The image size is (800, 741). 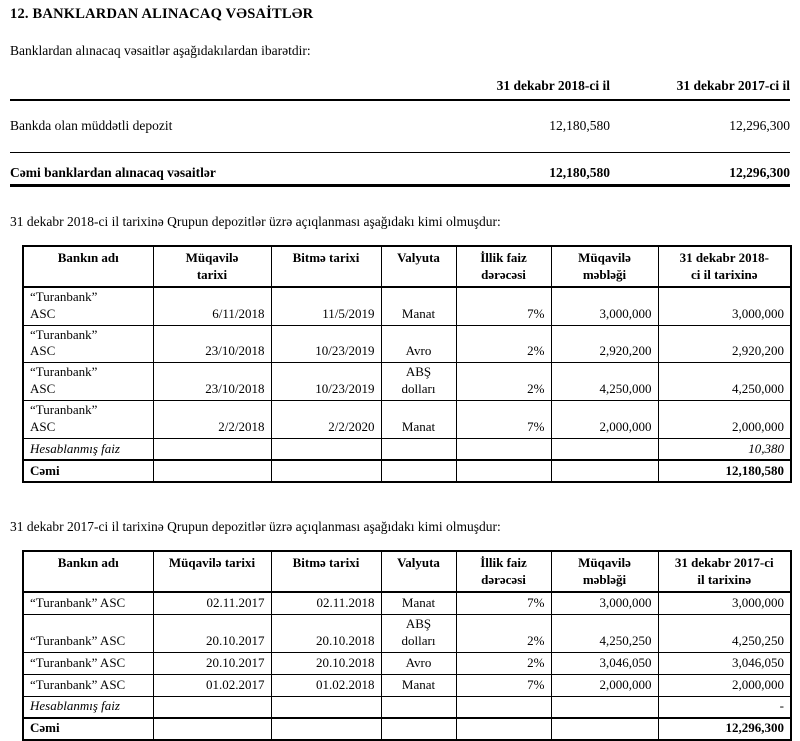 What do you see at coordinates (579, 125) in the screenshot?
I see `summary-row-value-2018: 12,180,580` at bounding box center [579, 125].